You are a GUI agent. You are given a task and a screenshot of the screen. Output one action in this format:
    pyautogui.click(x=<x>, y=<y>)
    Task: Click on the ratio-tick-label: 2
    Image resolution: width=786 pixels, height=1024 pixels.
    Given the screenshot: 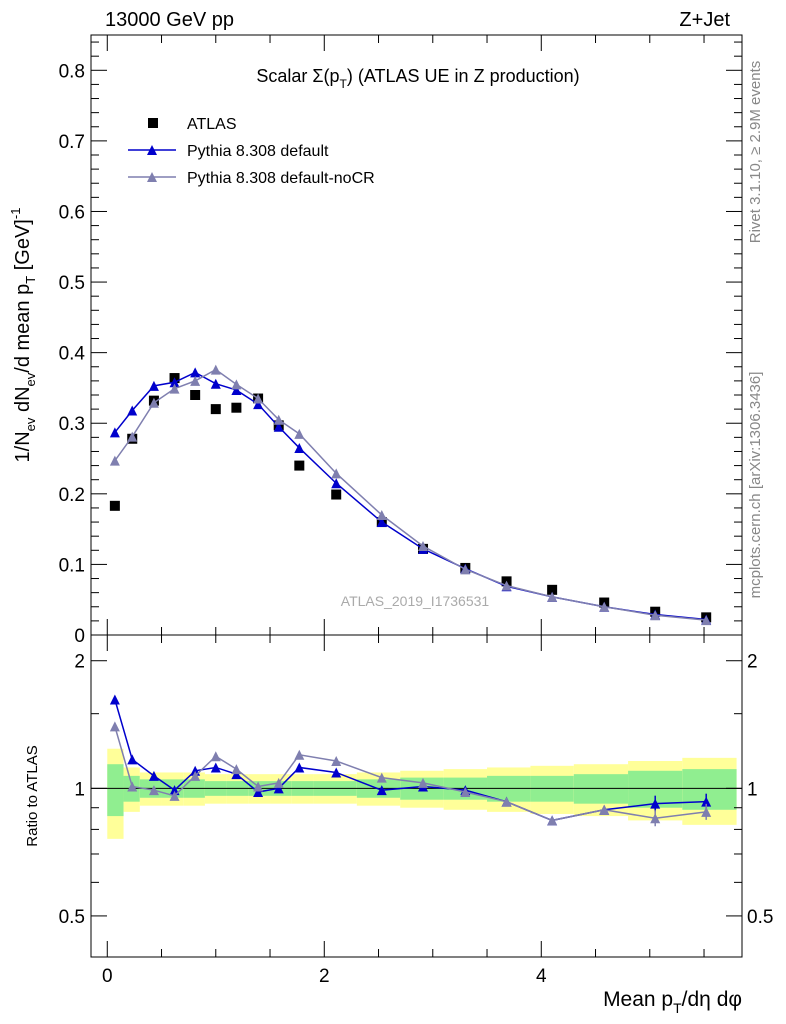 What is the action you would take?
    pyautogui.click(x=79, y=662)
    